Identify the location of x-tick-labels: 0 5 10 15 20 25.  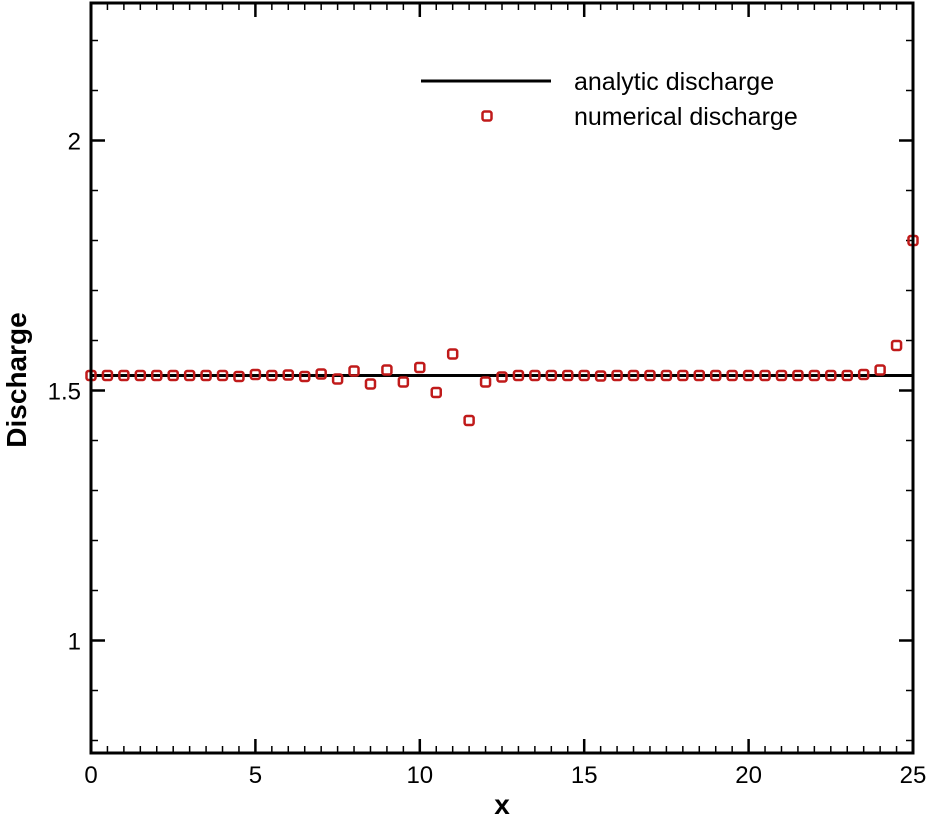
(505, 775).